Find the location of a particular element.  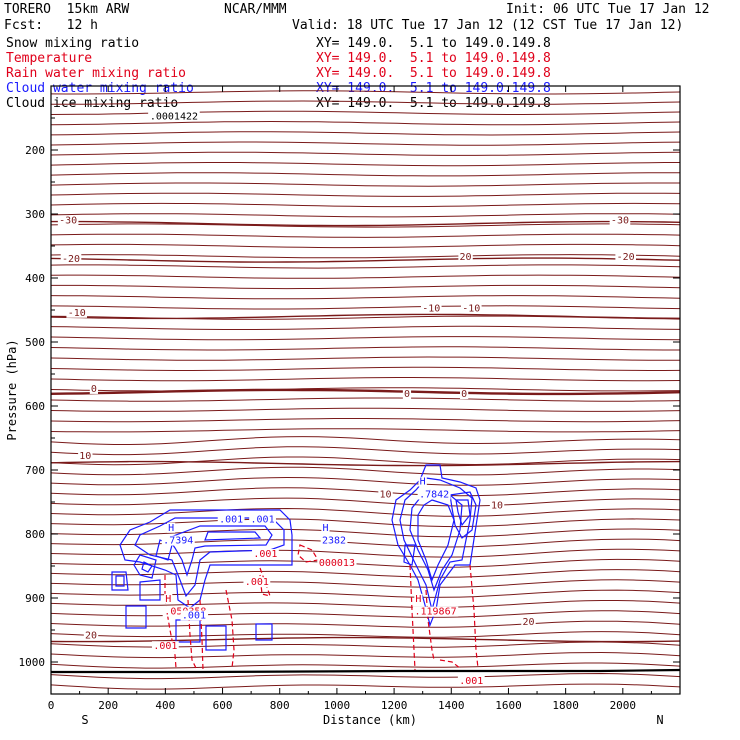

isotherm--30 is located at coordinates (365, 223).